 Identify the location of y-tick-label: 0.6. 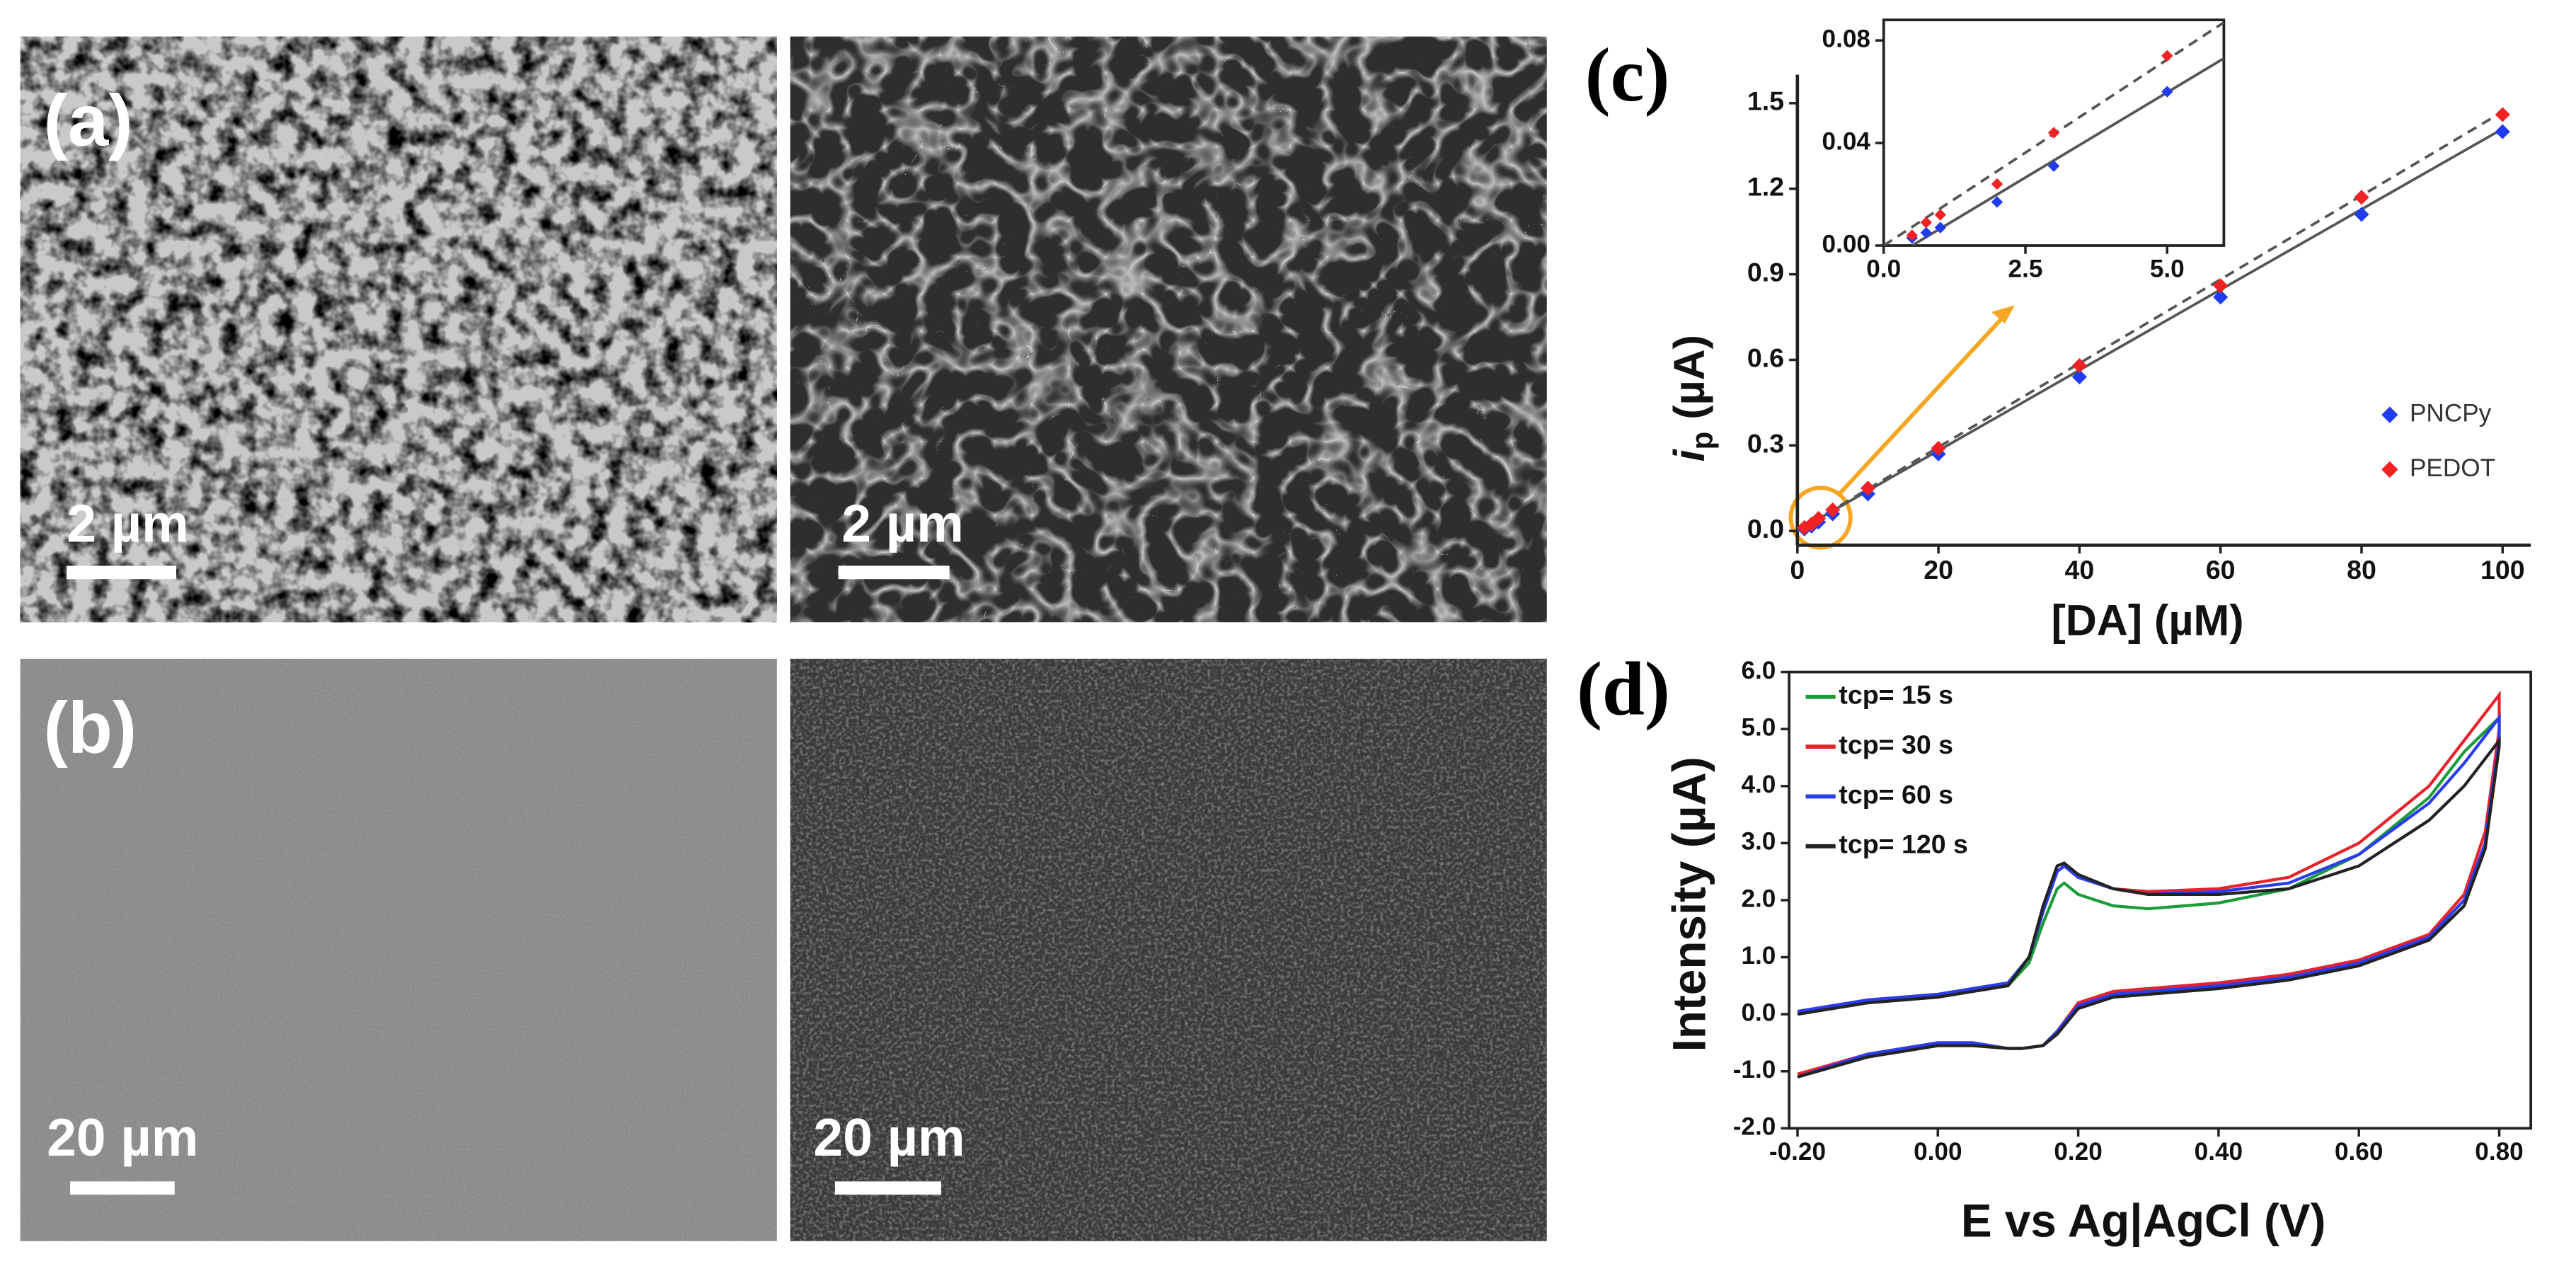
(1766, 357).